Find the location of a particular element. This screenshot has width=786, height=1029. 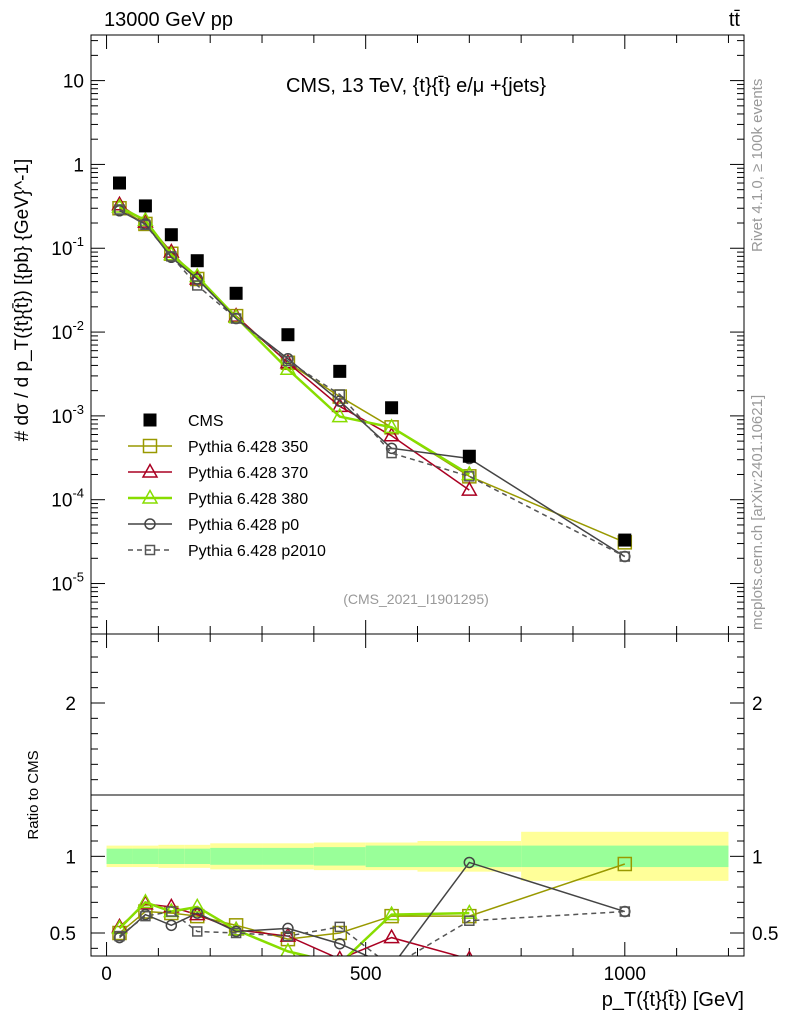

main-title: CMS, 13 TeV, {t}{t̄} e/μ +{jets} is located at coordinates (416, 86).